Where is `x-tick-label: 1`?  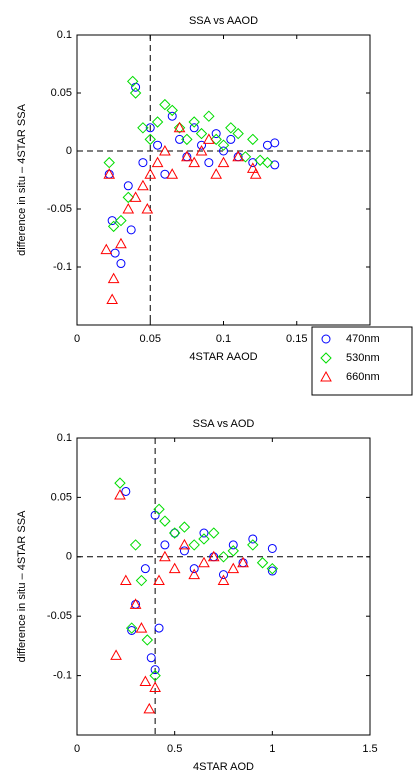
x-tick-label: 1 is located at coordinates (272, 749).